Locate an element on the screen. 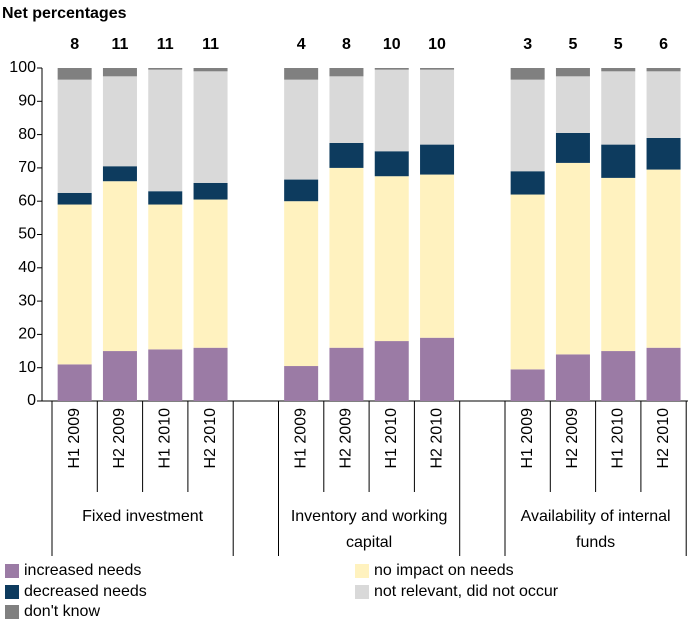  y-tick-label: 10 is located at coordinates (27, 367).